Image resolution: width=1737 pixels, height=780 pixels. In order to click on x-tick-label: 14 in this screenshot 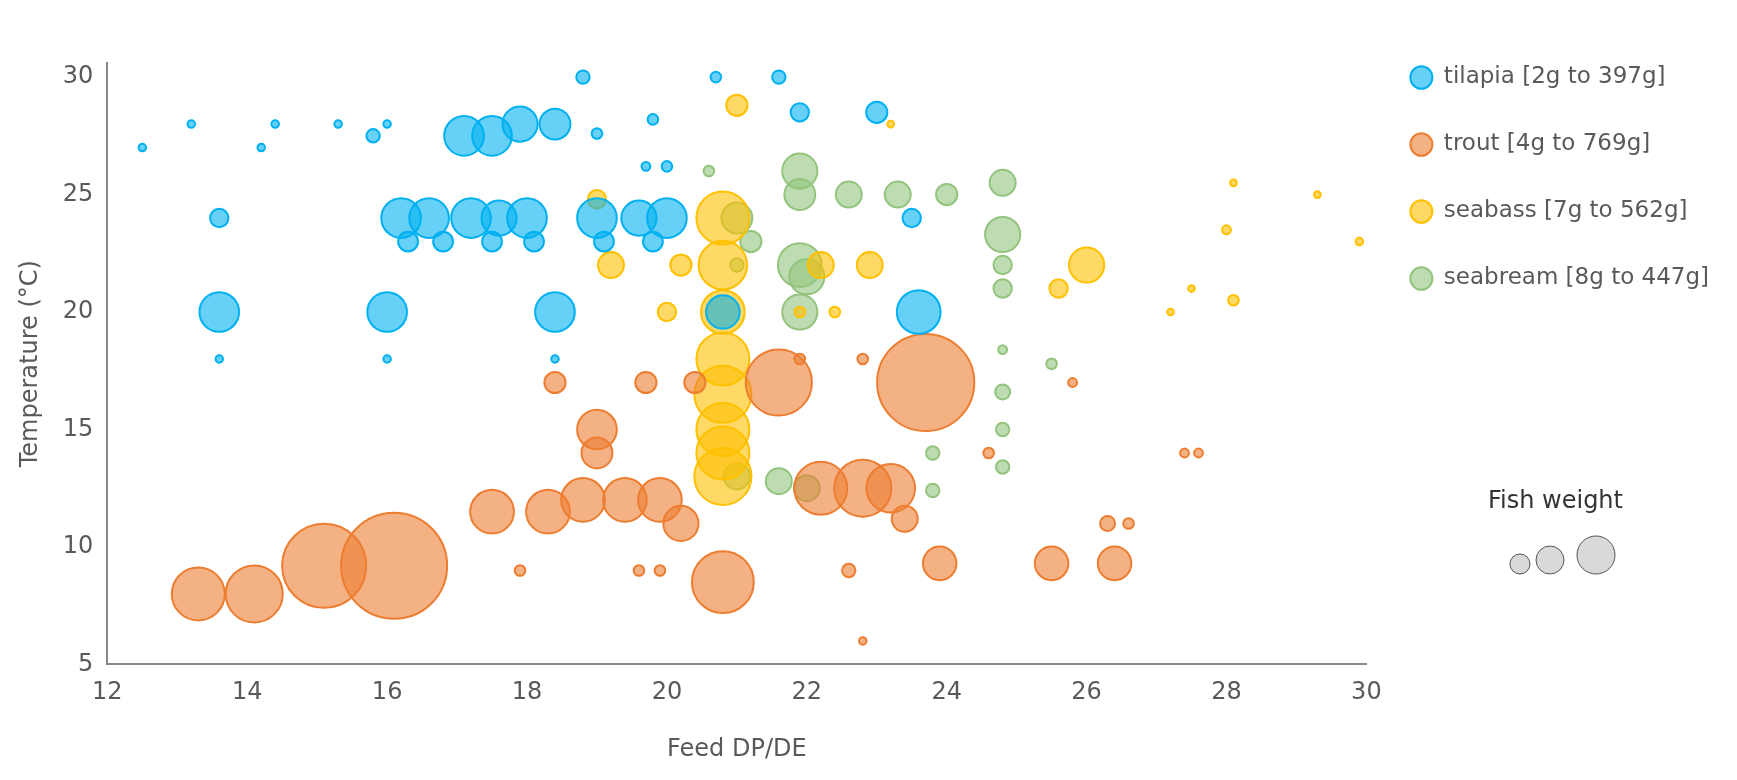, I will do `click(247, 691)`.